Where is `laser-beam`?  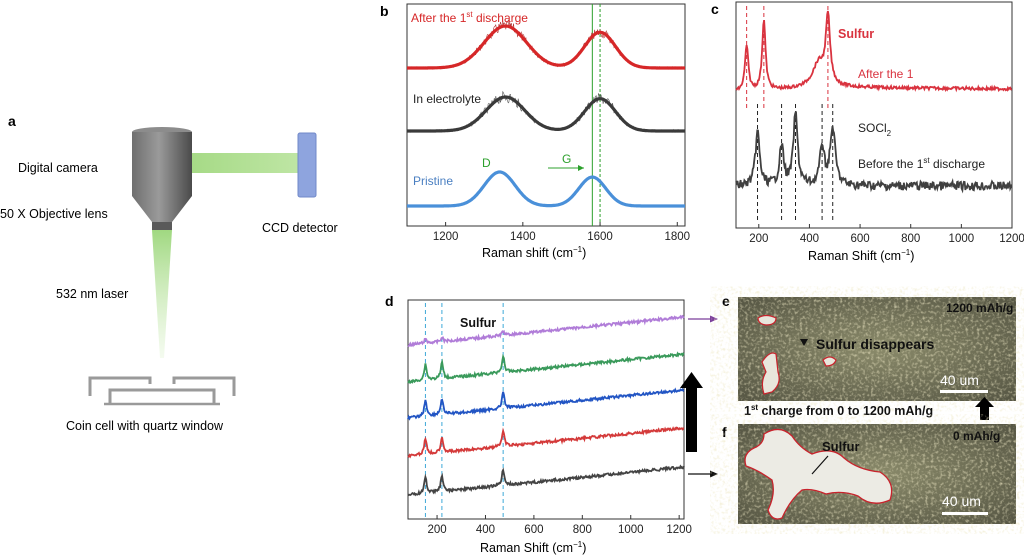 laser-beam is located at coordinates (162, 294).